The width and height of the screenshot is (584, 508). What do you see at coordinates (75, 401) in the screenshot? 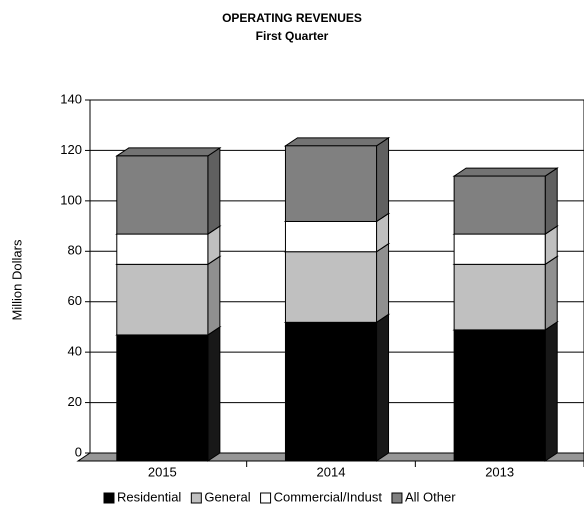
I see `y-tick-label: 20` at bounding box center [75, 401].